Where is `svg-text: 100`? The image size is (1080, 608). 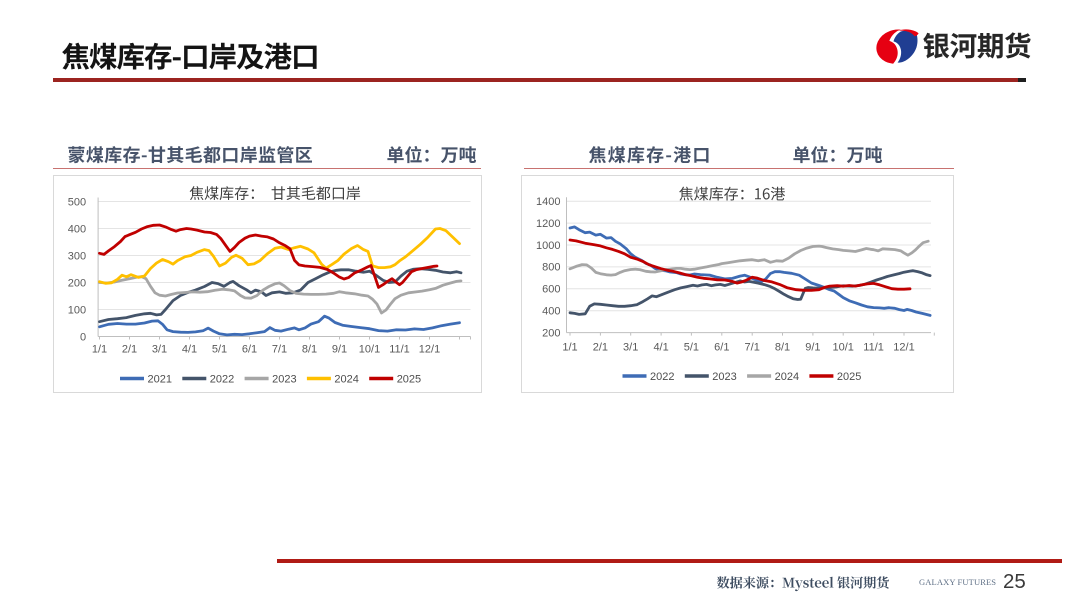
svg-text: 100 is located at coordinates (77, 310).